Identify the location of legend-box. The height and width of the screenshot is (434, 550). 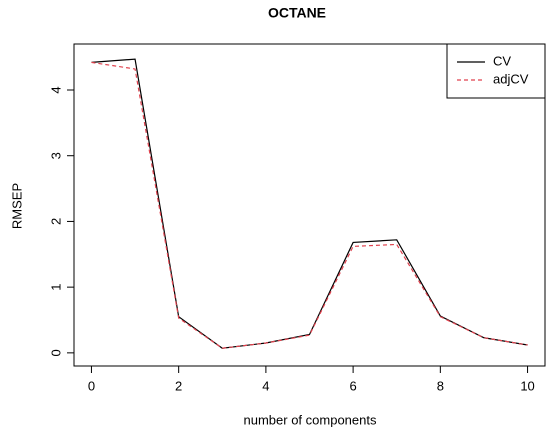
(496, 71).